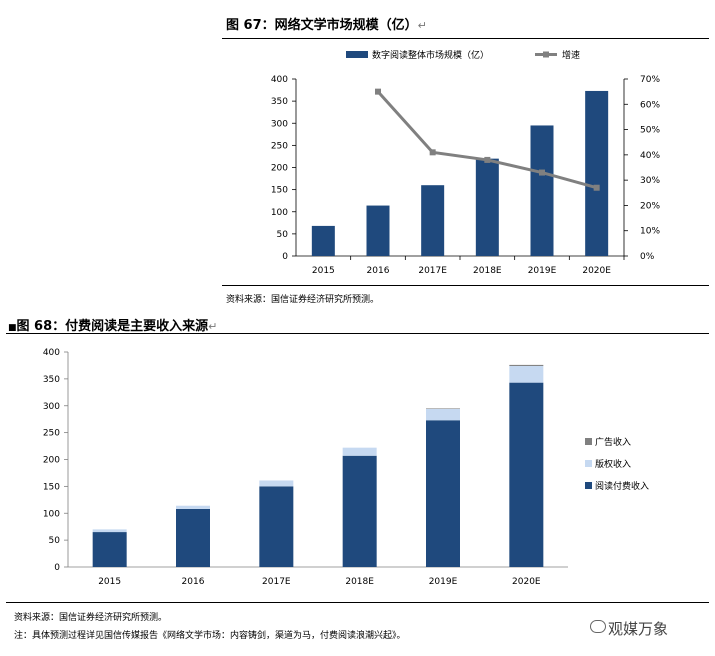 This screenshot has height=656, width=715. Describe the element at coordinates (323, 271) in the screenshot. I see `fig67-category-label: 2015` at that location.